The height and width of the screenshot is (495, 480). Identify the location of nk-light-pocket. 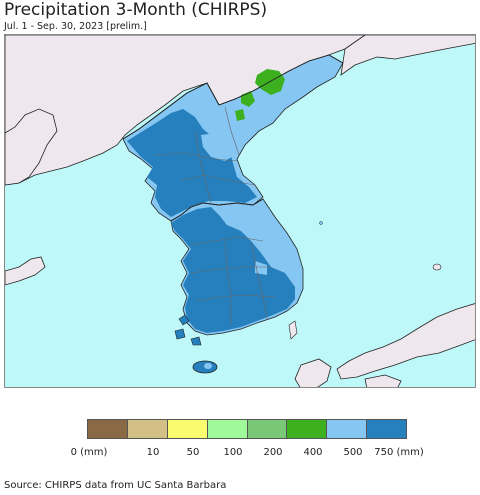
(218, 147).